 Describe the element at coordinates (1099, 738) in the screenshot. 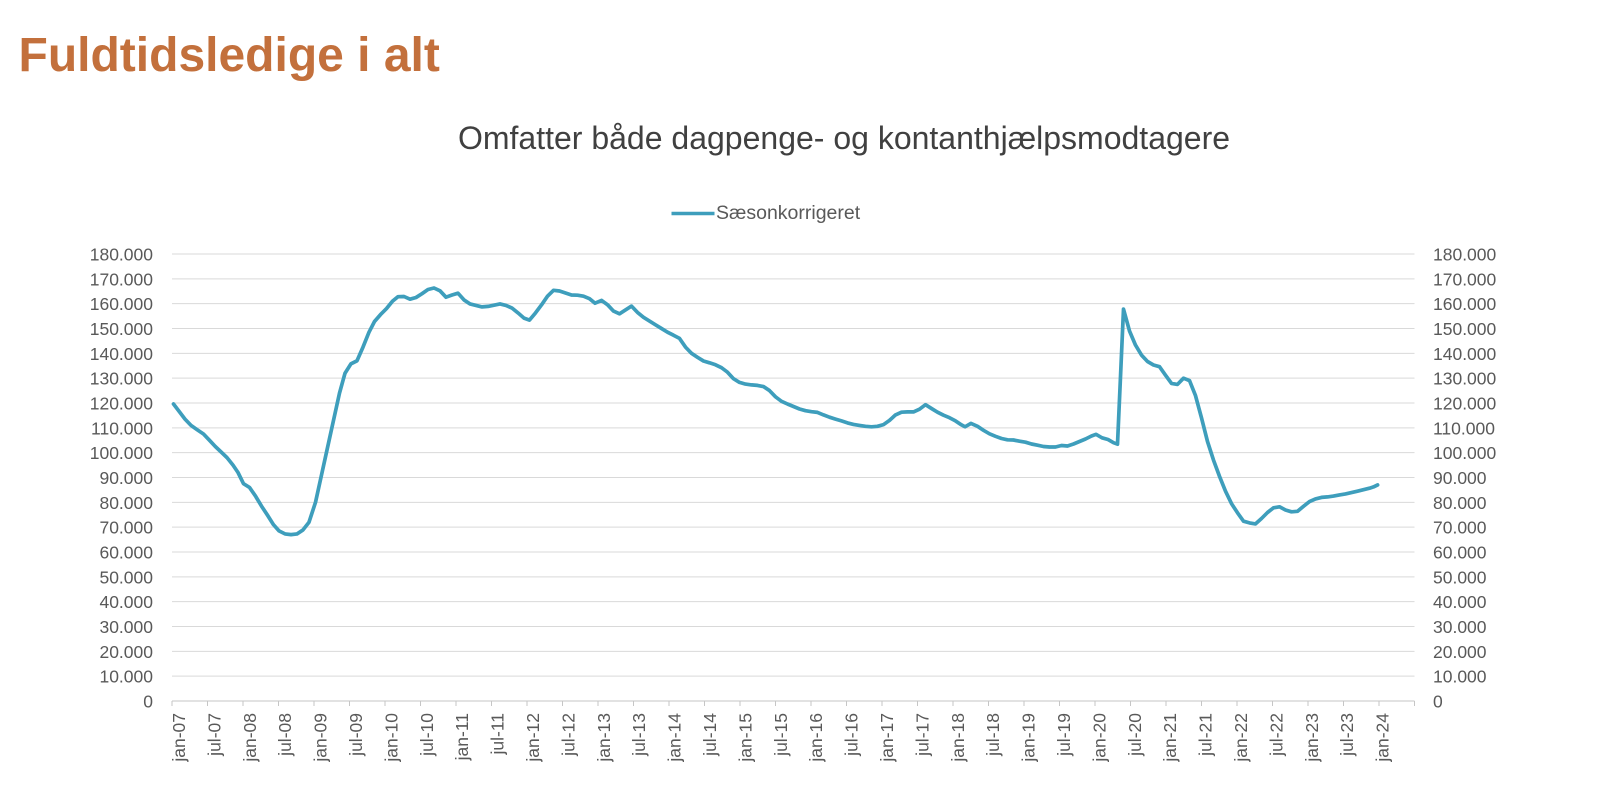

I see `svg-text: jan-20` at that location.